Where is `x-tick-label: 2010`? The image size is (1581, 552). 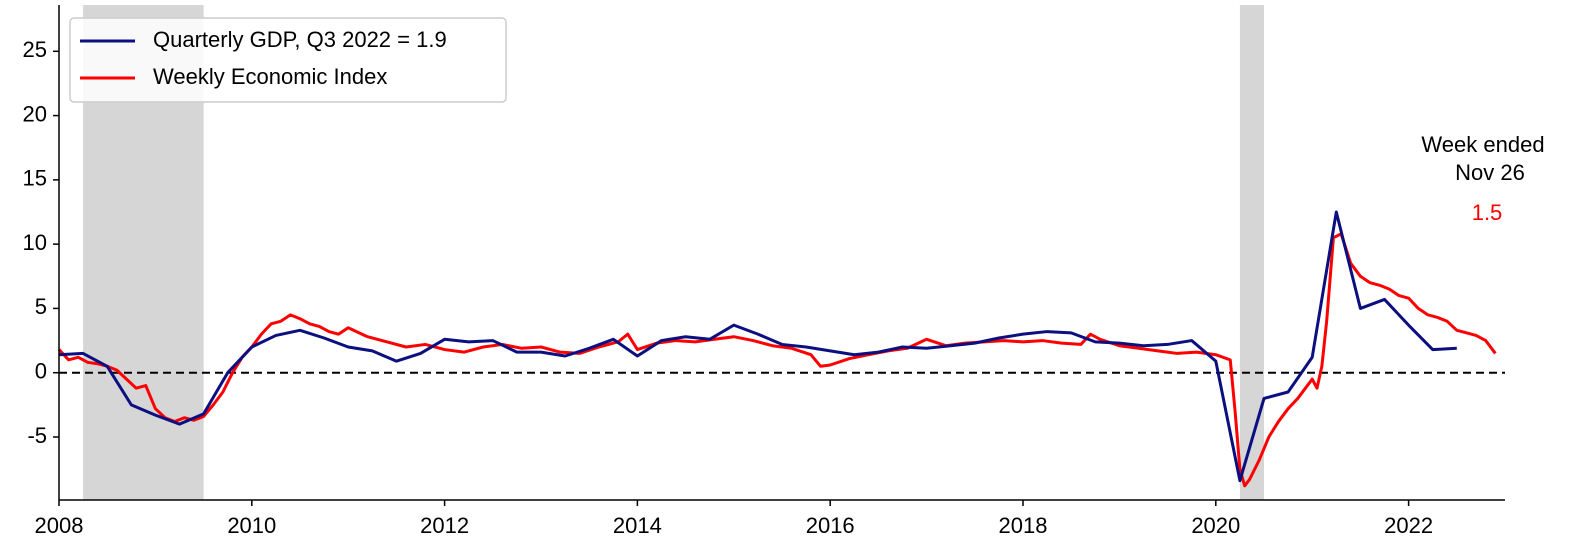
x-tick-label: 2010 is located at coordinates (251, 525).